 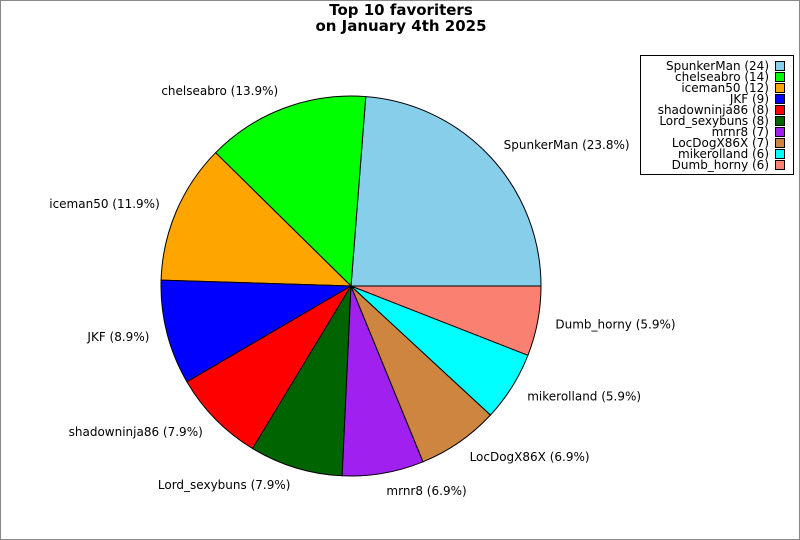 I want to click on pie-slice-shadowninja86, so click(x=269, y=367).